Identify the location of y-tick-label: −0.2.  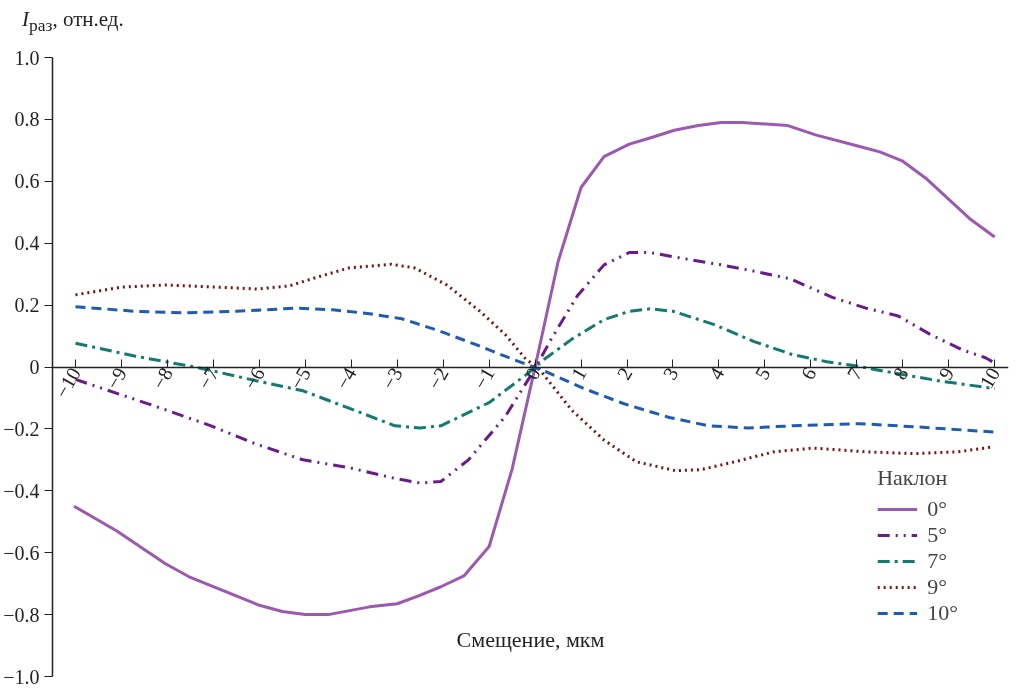
(21, 428).